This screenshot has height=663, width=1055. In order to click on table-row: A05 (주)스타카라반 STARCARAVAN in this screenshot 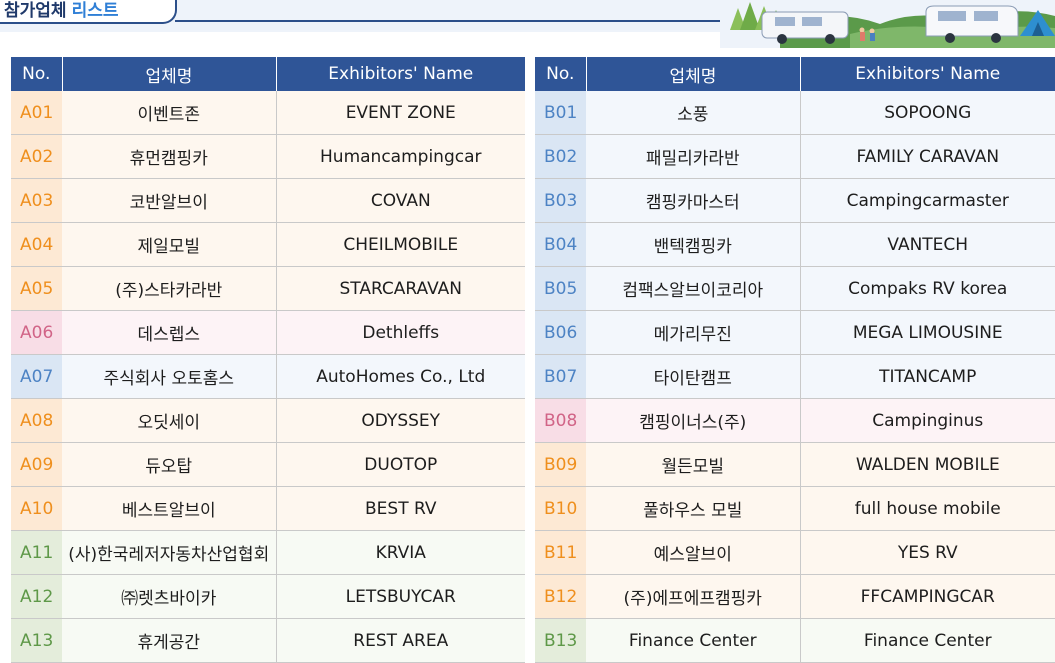, I will do `click(268, 288)`.